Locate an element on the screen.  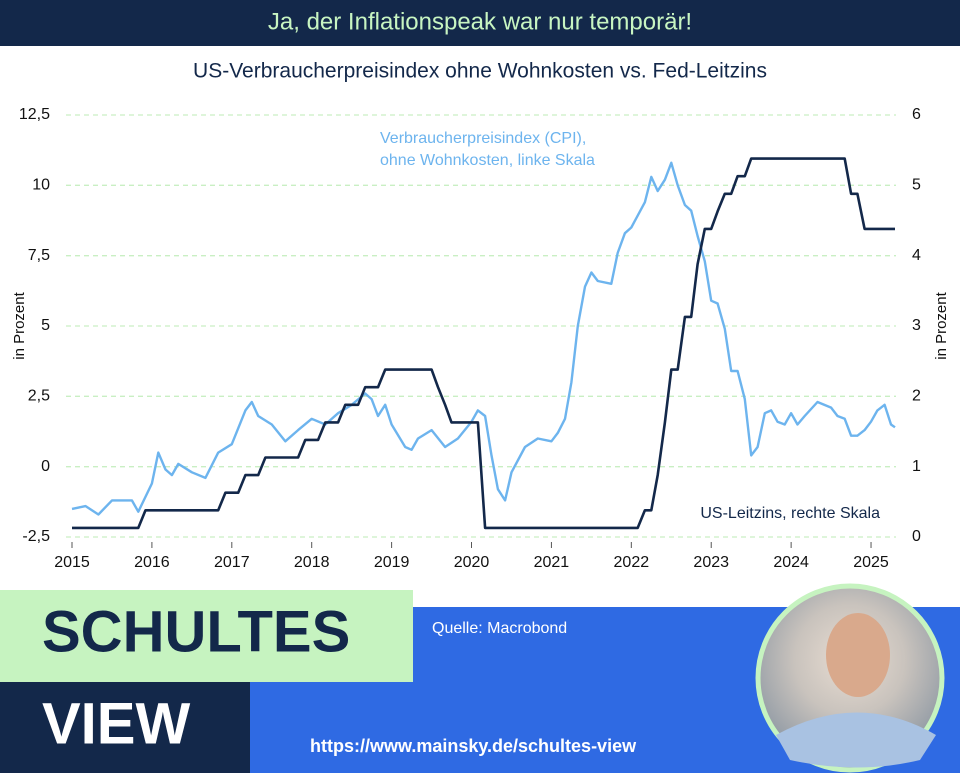
brand-name-bottom: VIEW is located at coordinates (116, 723).